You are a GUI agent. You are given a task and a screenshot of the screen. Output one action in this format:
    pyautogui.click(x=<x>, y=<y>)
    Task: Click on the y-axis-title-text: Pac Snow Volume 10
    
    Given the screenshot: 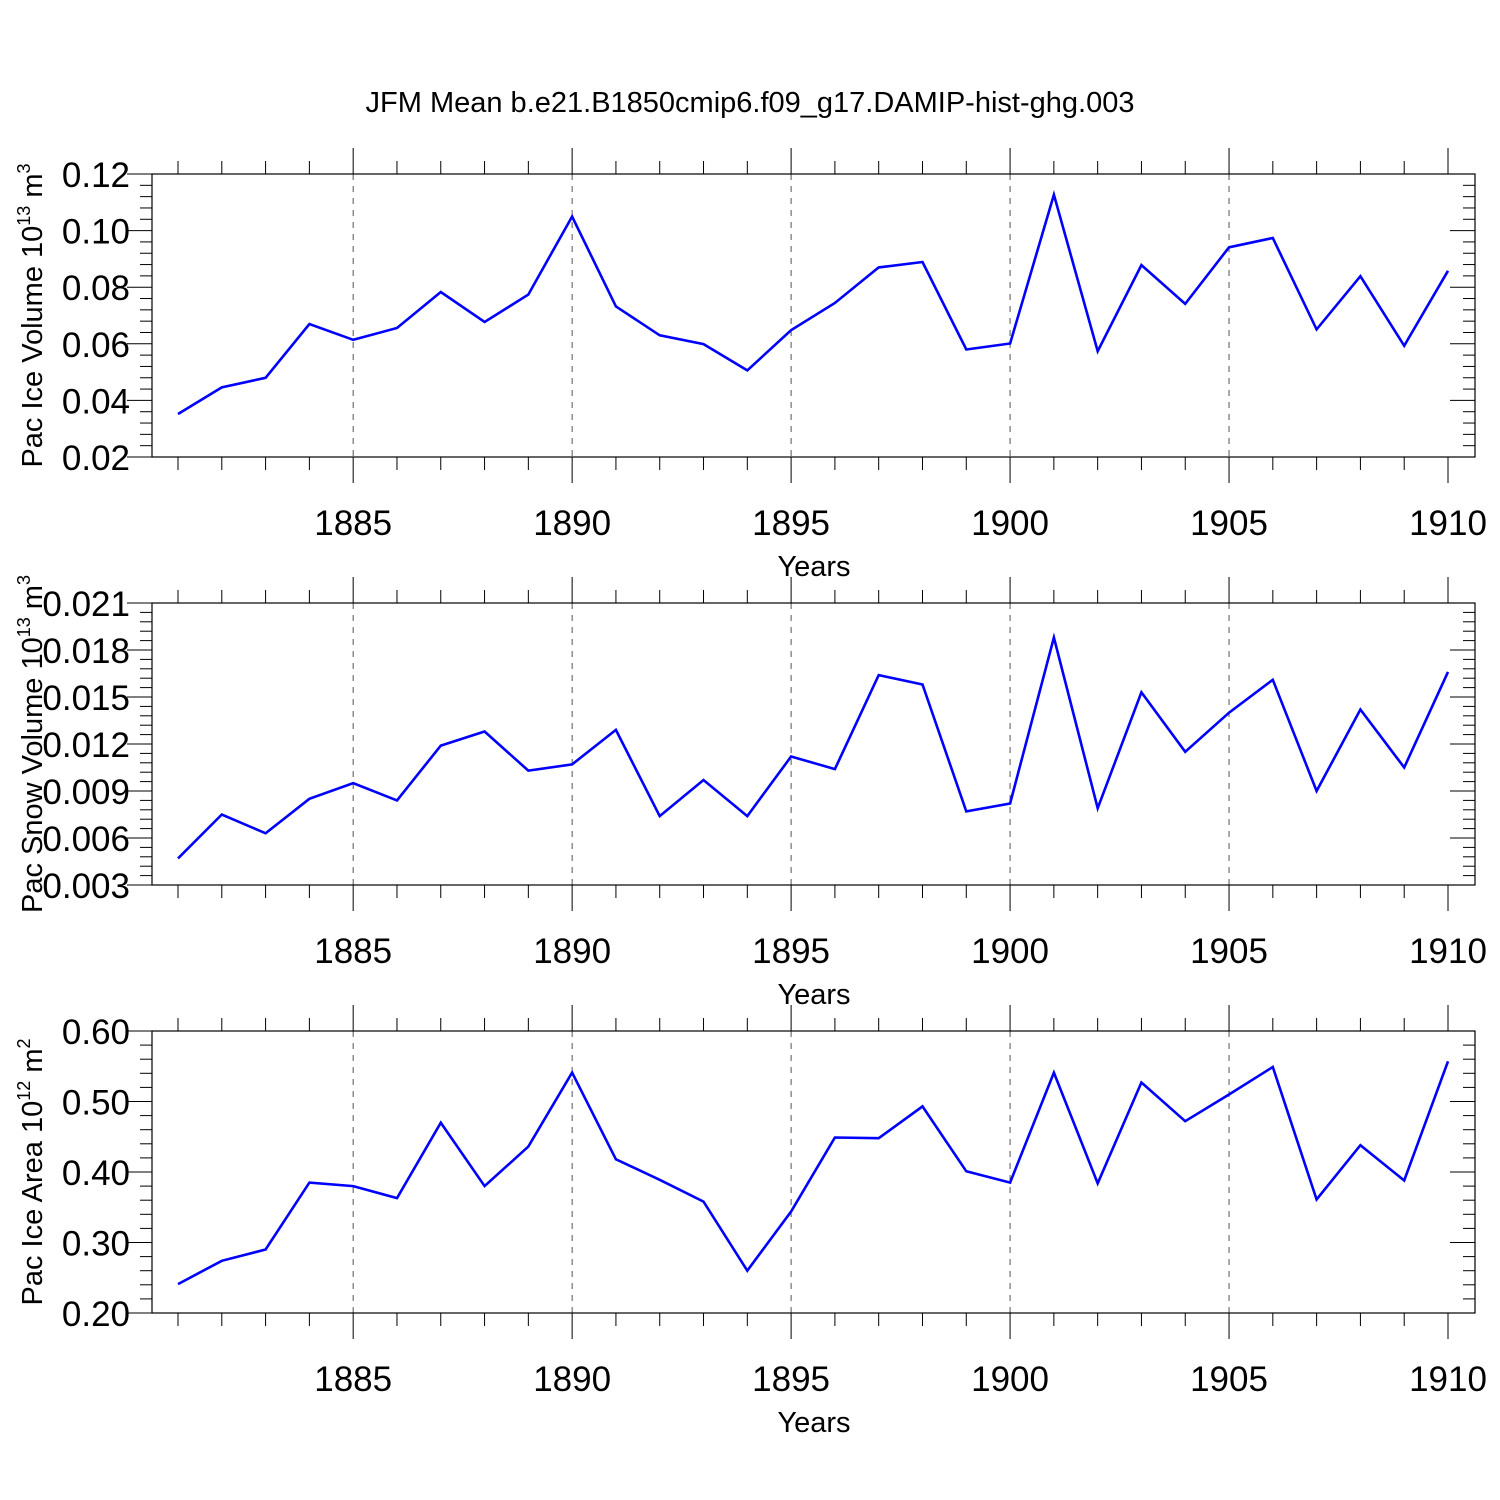 What is the action you would take?
    pyautogui.click(x=33, y=775)
    